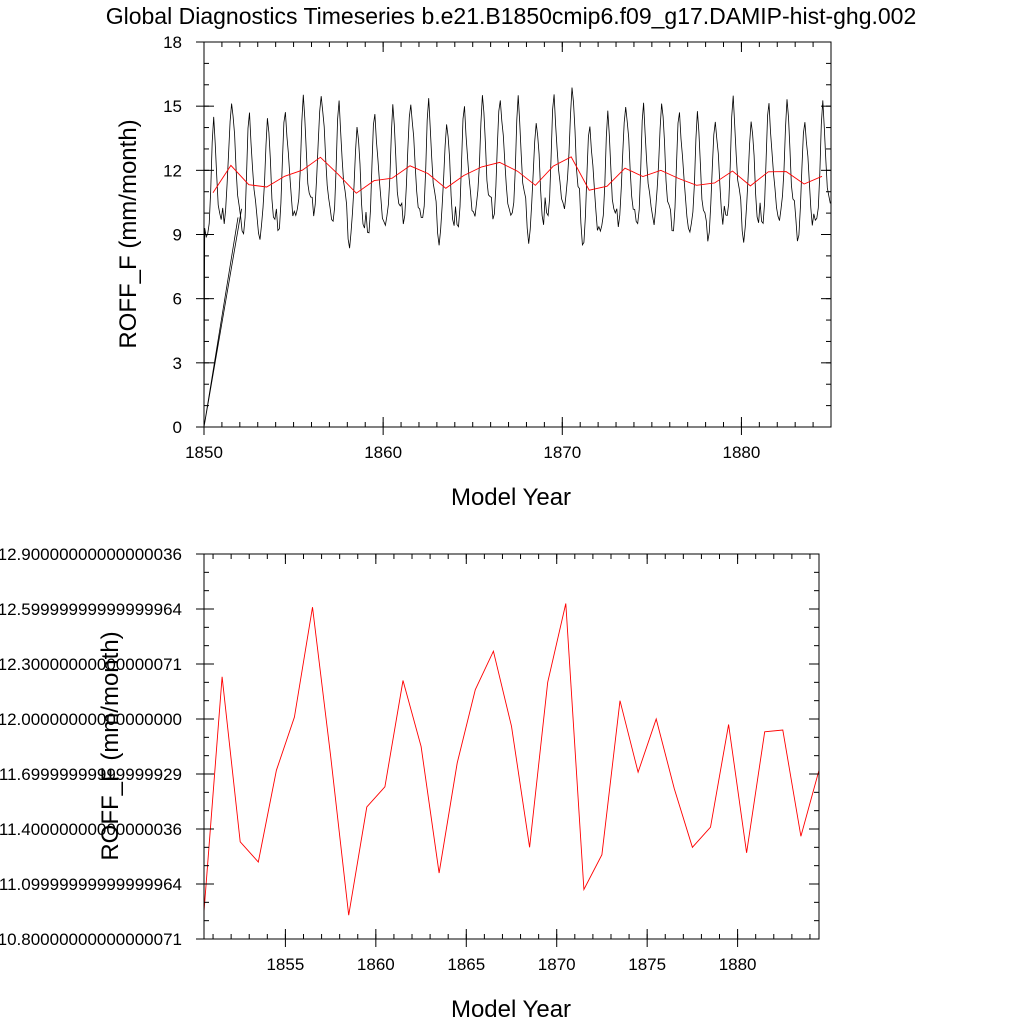  What do you see at coordinates (177, 363) in the screenshot?
I see `y-tick-label: 3` at bounding box center [177, 363].